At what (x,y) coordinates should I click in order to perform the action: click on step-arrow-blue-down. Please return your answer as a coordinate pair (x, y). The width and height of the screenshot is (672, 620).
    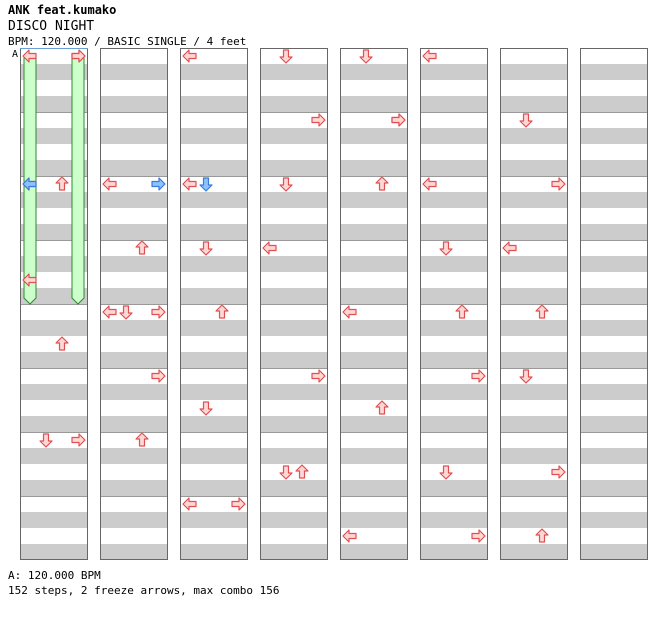
    Looking at the image, I should click on (206, 184).